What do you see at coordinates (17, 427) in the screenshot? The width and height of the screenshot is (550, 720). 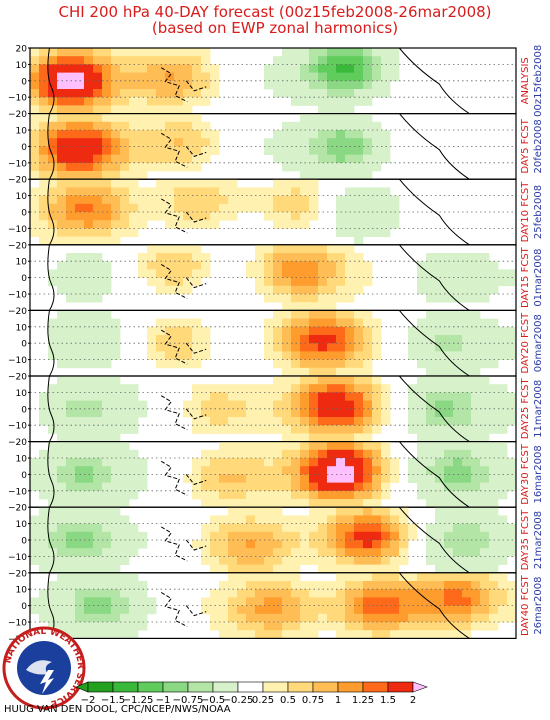 I see `y-tick-label: −10` at bounding box center [17, 427].